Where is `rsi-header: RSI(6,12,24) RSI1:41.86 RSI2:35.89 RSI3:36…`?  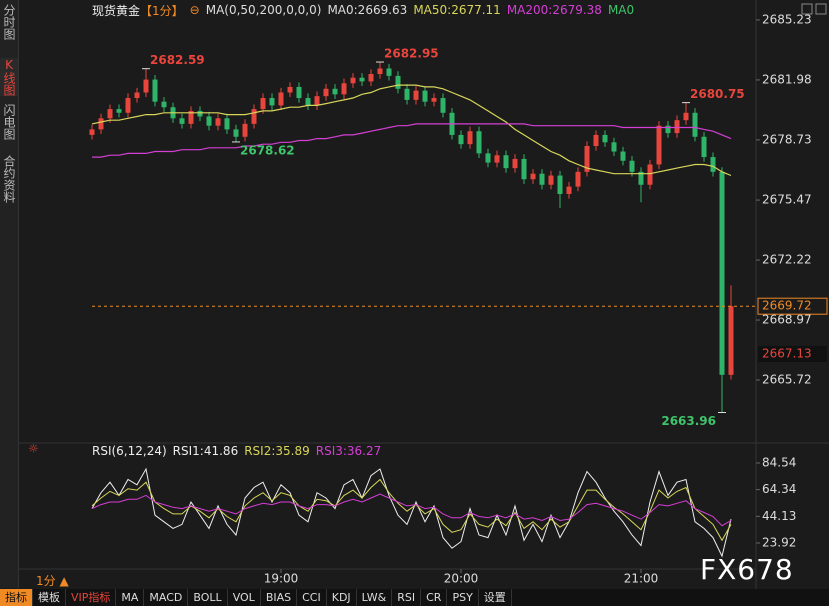 rsi-header: RSI(6,12,24) RSI1:41.86 RSI2:35.89 RSI3:36… is located at coordinates (236, 451).